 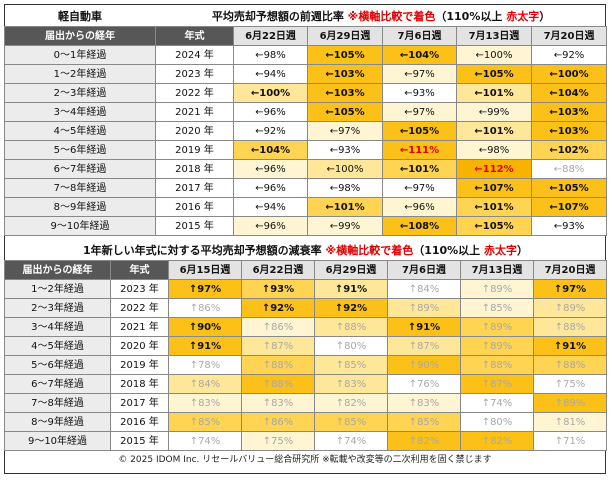 What do you see at coordinates (205, 270) in the screenshot?
I see `table2-header-date: 6月15日週` at bounding box center [205, 270].